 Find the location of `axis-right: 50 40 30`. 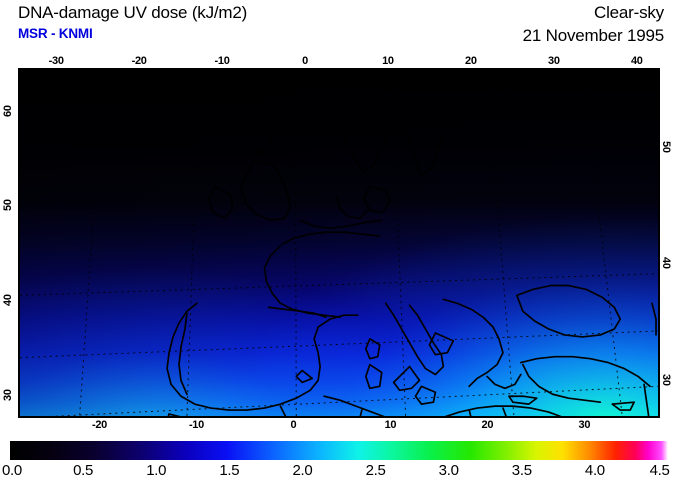

axis-right: 50 40 30 is located at coordinates (669, 243).